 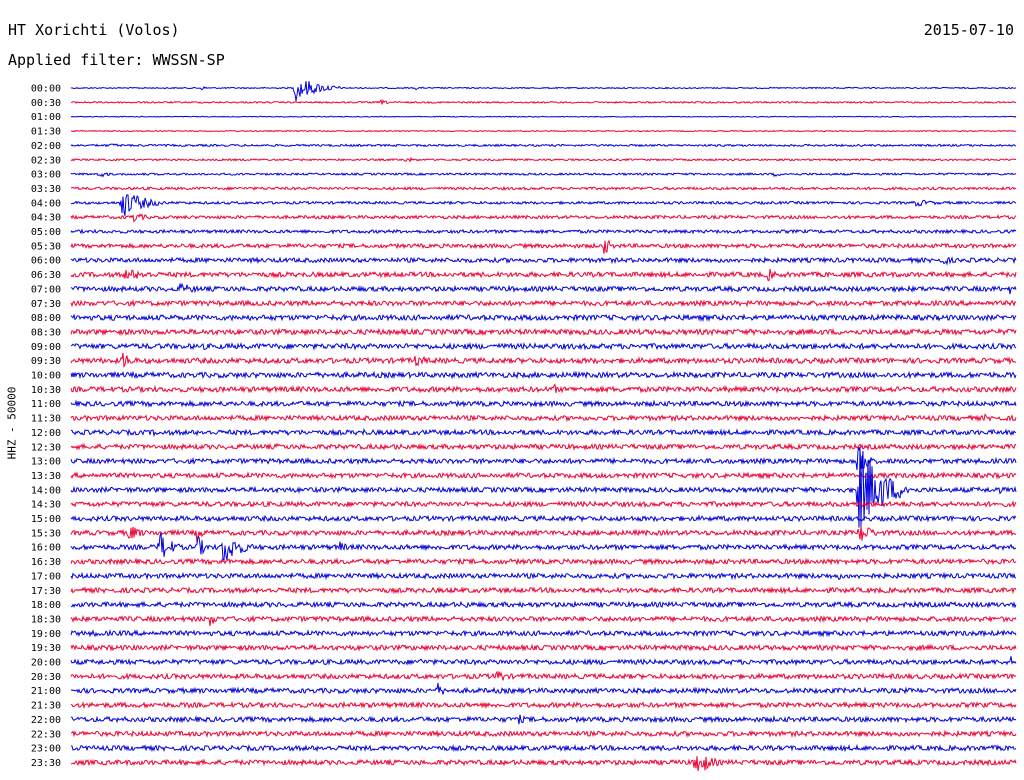 What do you see at coordinates (46, 89) in the screenshot?
I see `row-label-0000: 00:00` at bounding box center [46, 89].